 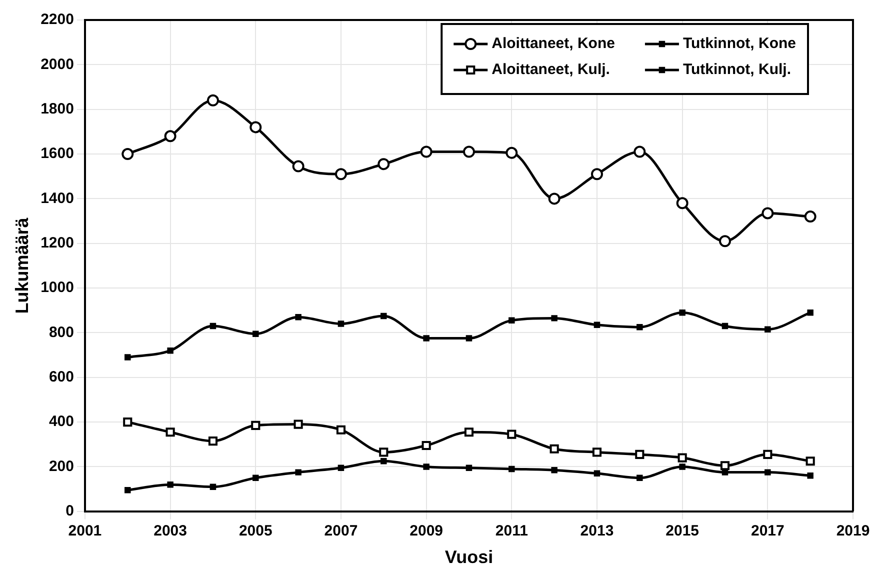 What do you see at coordinates (57, 287) in the screenshot?
I see `y-tick-label: 1000` at bounding box center [57, 287].